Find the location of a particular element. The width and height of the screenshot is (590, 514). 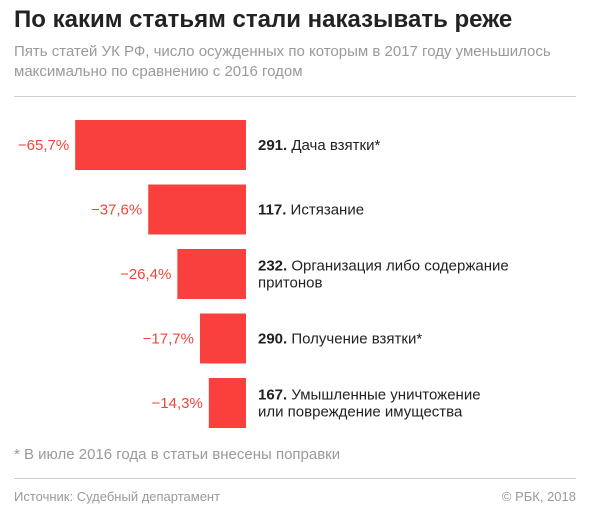

value-label-2: −26,4% is located at coordinates (145, 274).